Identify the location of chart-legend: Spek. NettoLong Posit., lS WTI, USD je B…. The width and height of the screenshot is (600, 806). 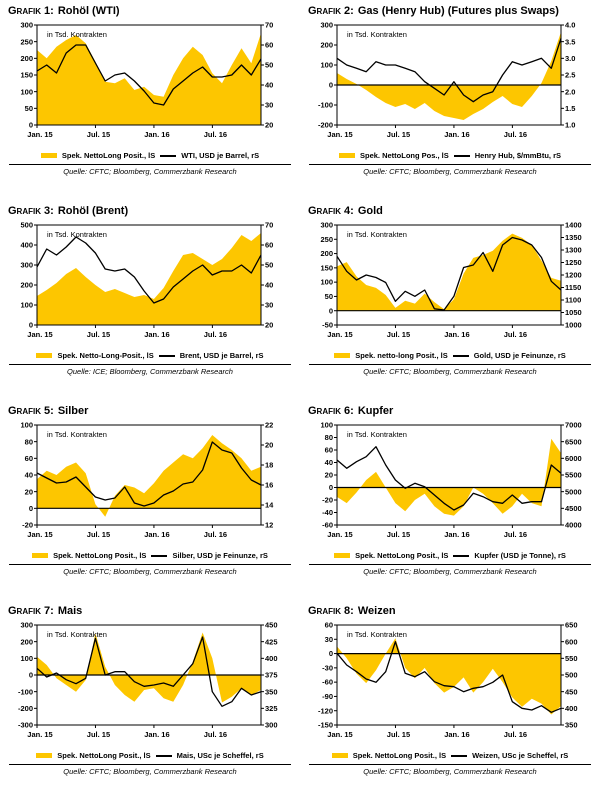
(150, 155).